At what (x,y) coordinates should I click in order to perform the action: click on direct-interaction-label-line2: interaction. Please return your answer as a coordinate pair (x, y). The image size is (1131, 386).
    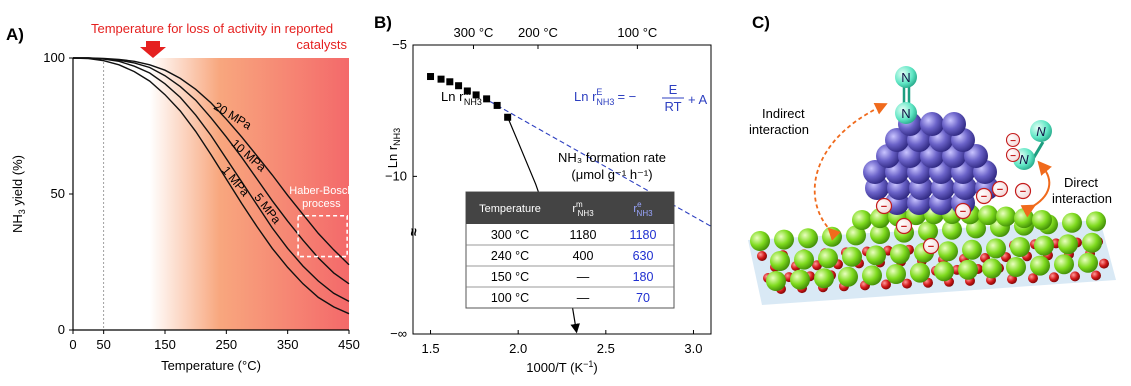
    Looking at the image, I should click on (1082, 198).